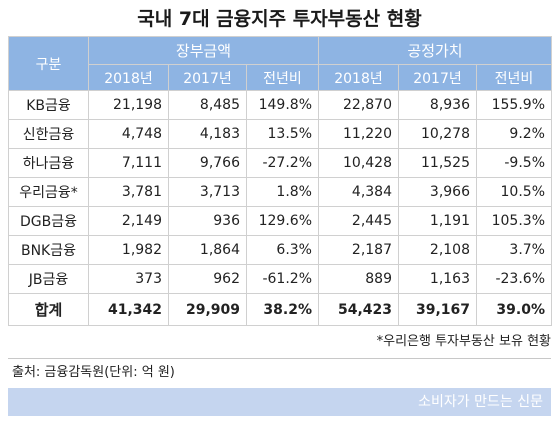  I want to click on cell: 10.5%, so click(514, 192).